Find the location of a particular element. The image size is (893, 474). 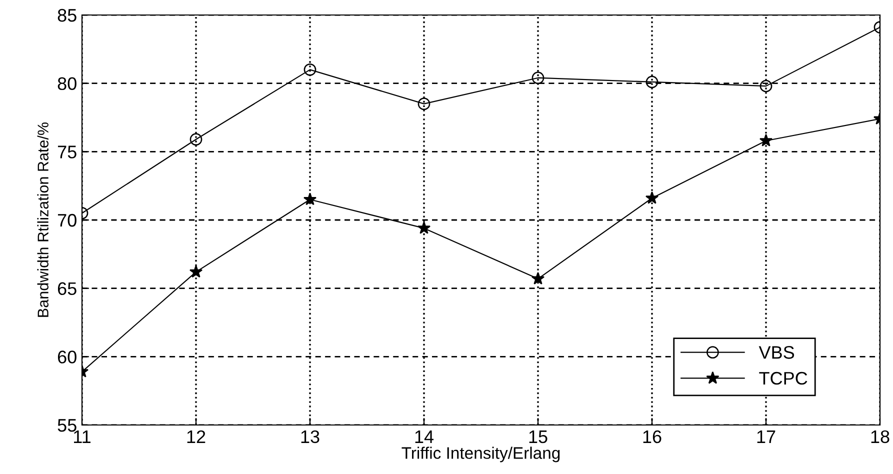

y-tick-label: 85 is located at coordinates (67, 15).